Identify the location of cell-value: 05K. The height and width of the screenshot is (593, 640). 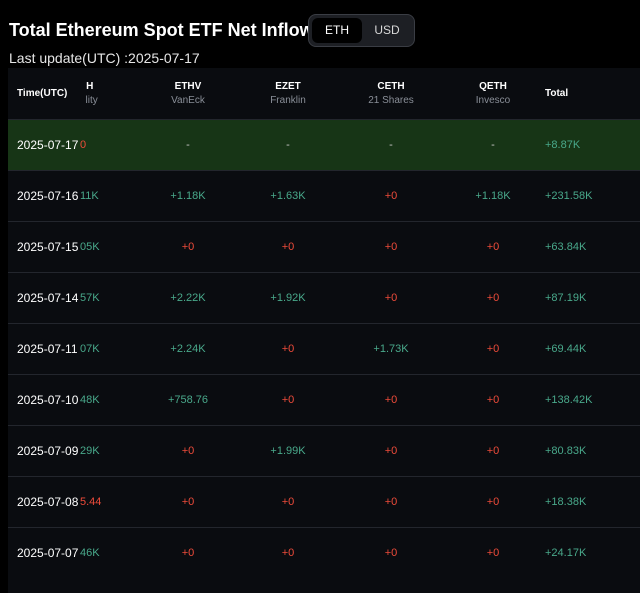
(90, 247).